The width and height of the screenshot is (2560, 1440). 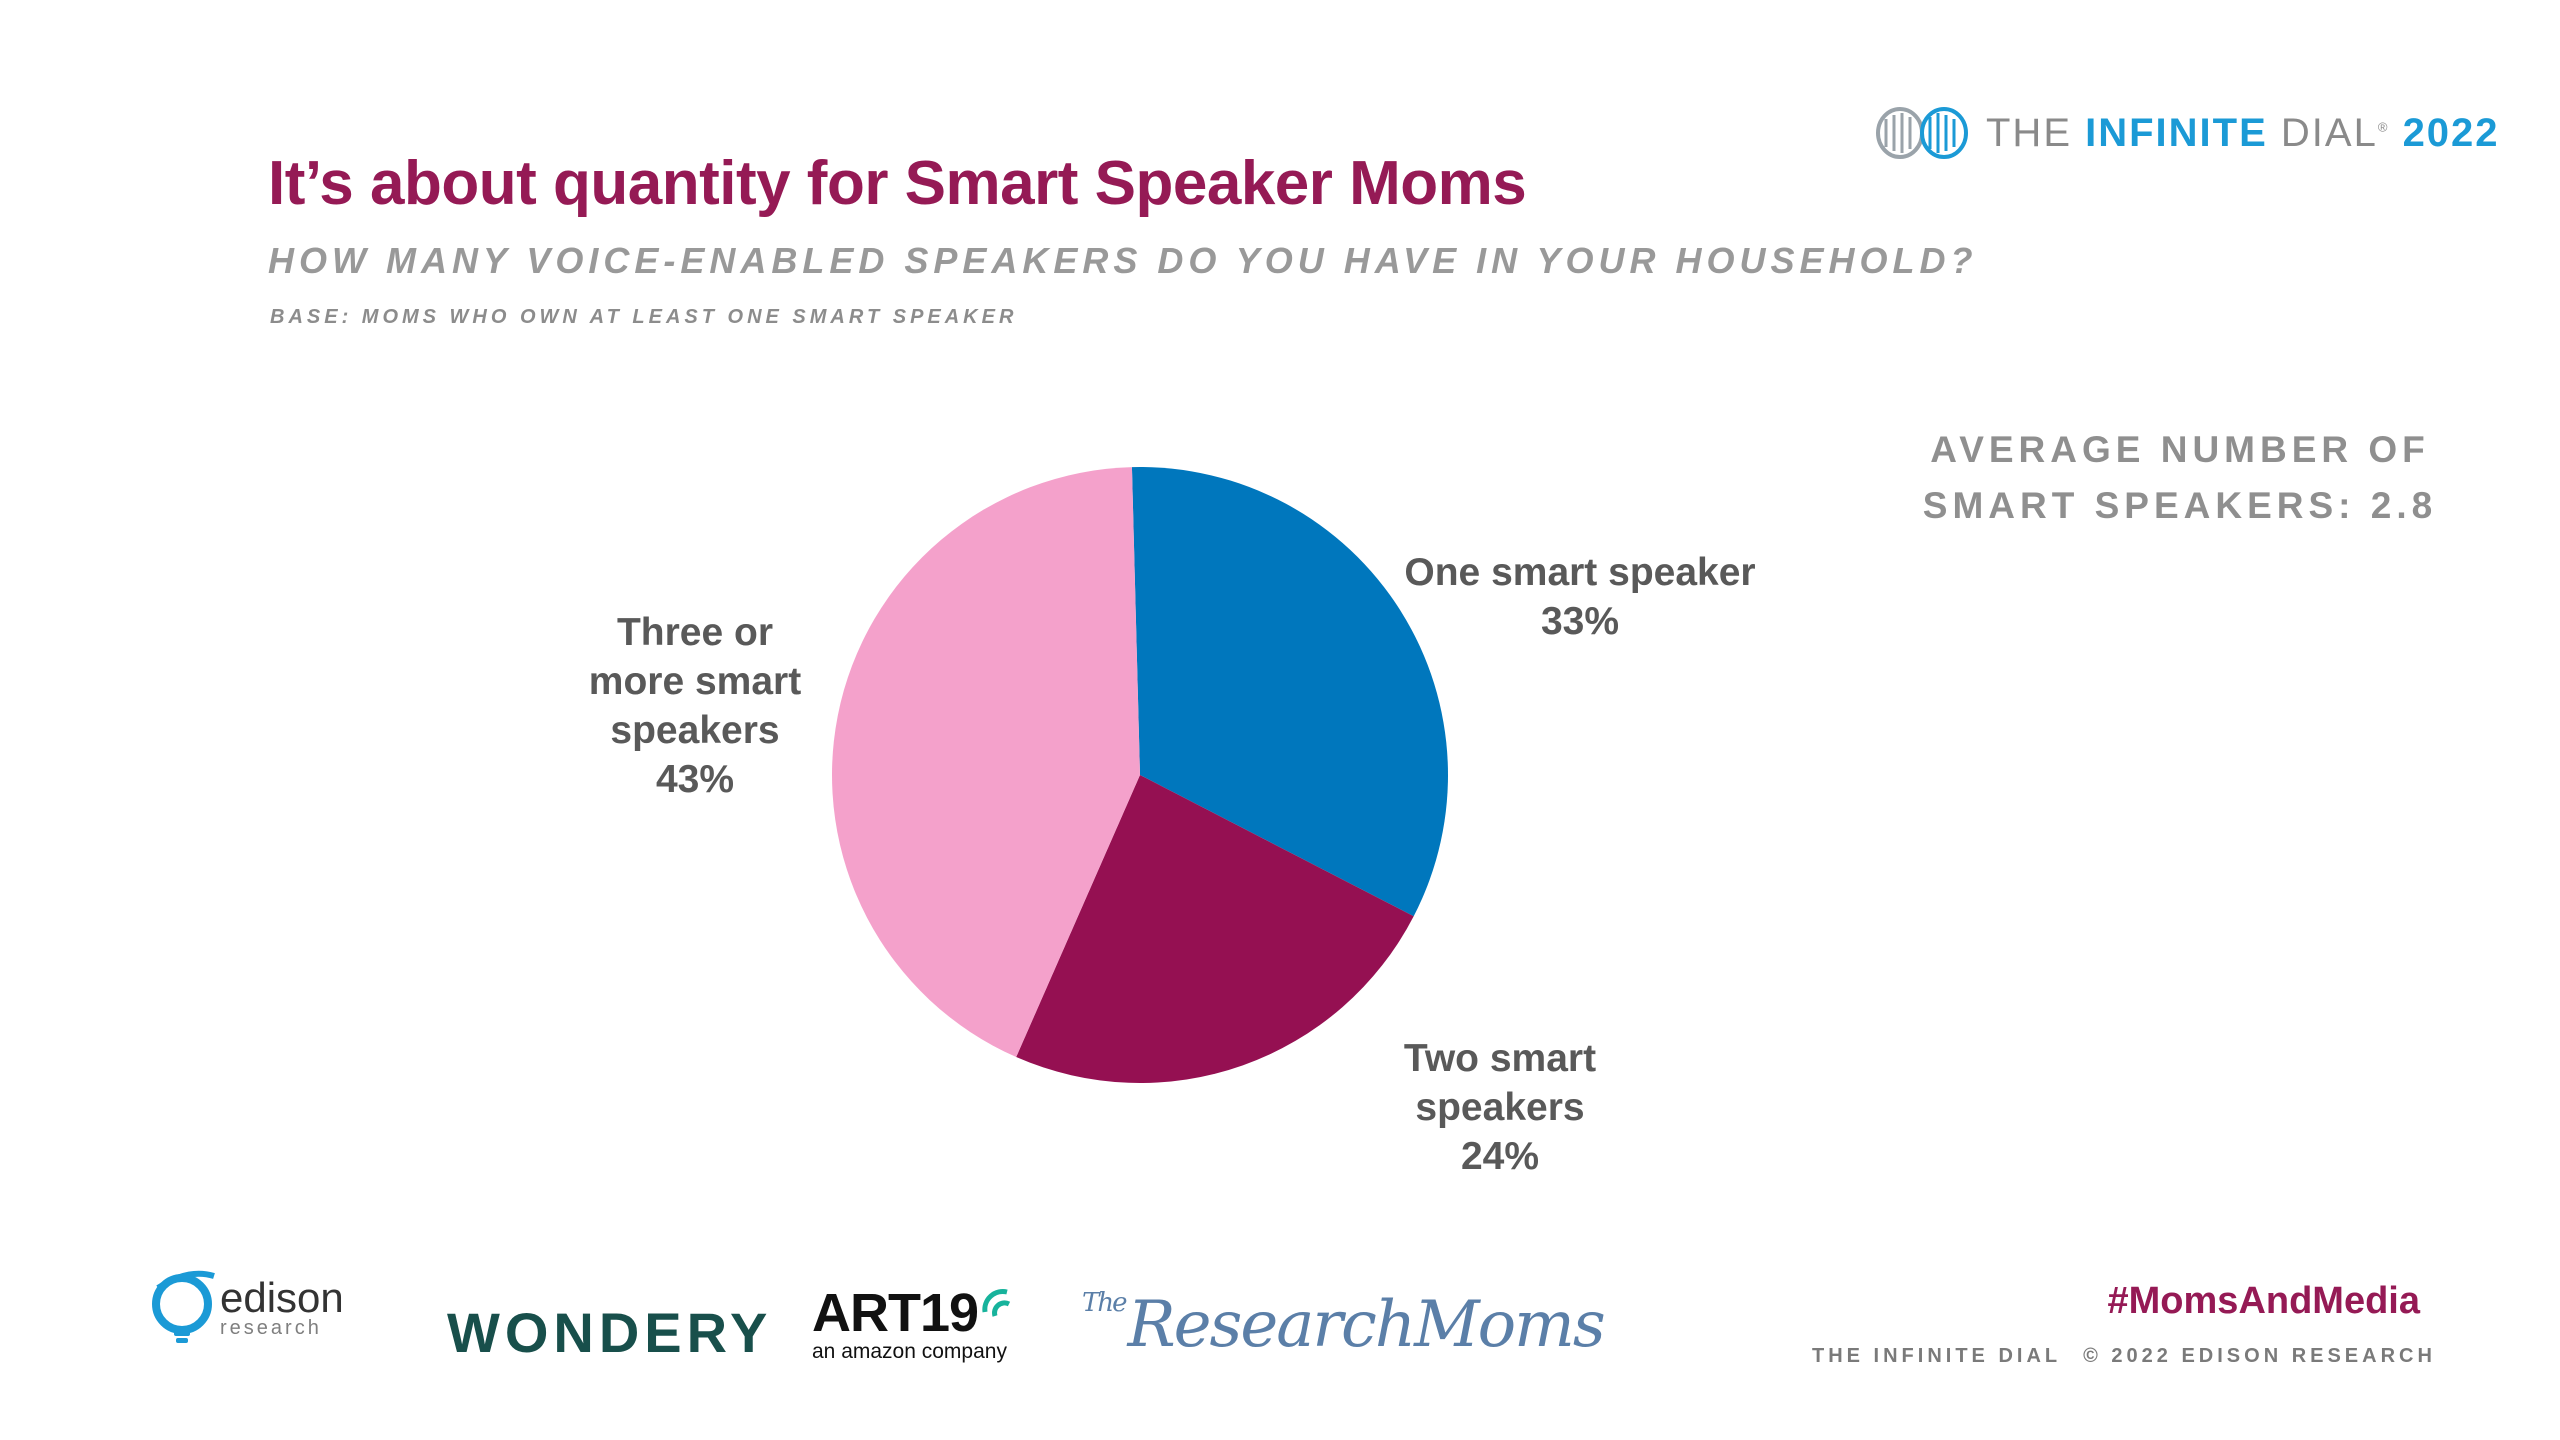 What do you see at coordinates (2322, 132) in the screenshot?
I see `brand-dial: DIAL` at bounding box center [2322, 132].